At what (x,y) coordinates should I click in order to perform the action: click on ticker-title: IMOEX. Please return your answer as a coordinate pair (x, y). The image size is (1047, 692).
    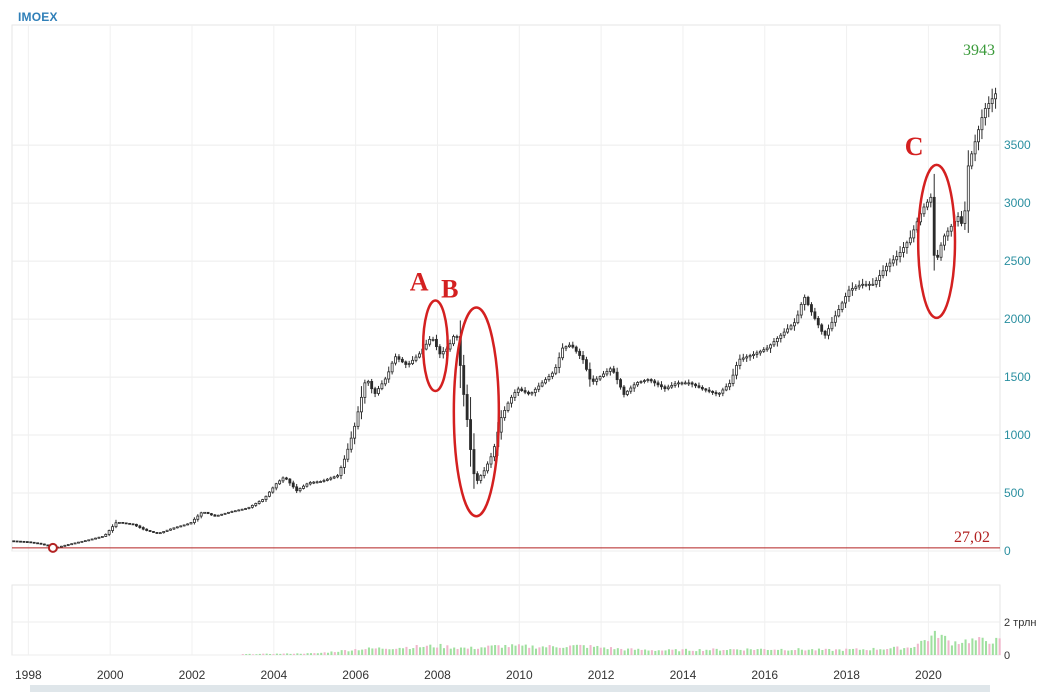
    Looking at the image, I should click on (38, 17).